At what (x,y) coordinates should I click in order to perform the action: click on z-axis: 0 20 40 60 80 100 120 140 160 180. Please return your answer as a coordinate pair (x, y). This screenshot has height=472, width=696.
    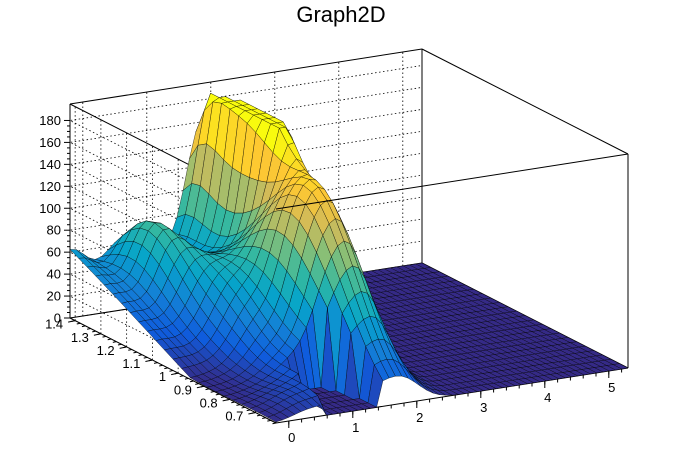
    Looking at the image, I should click on (55, 215).